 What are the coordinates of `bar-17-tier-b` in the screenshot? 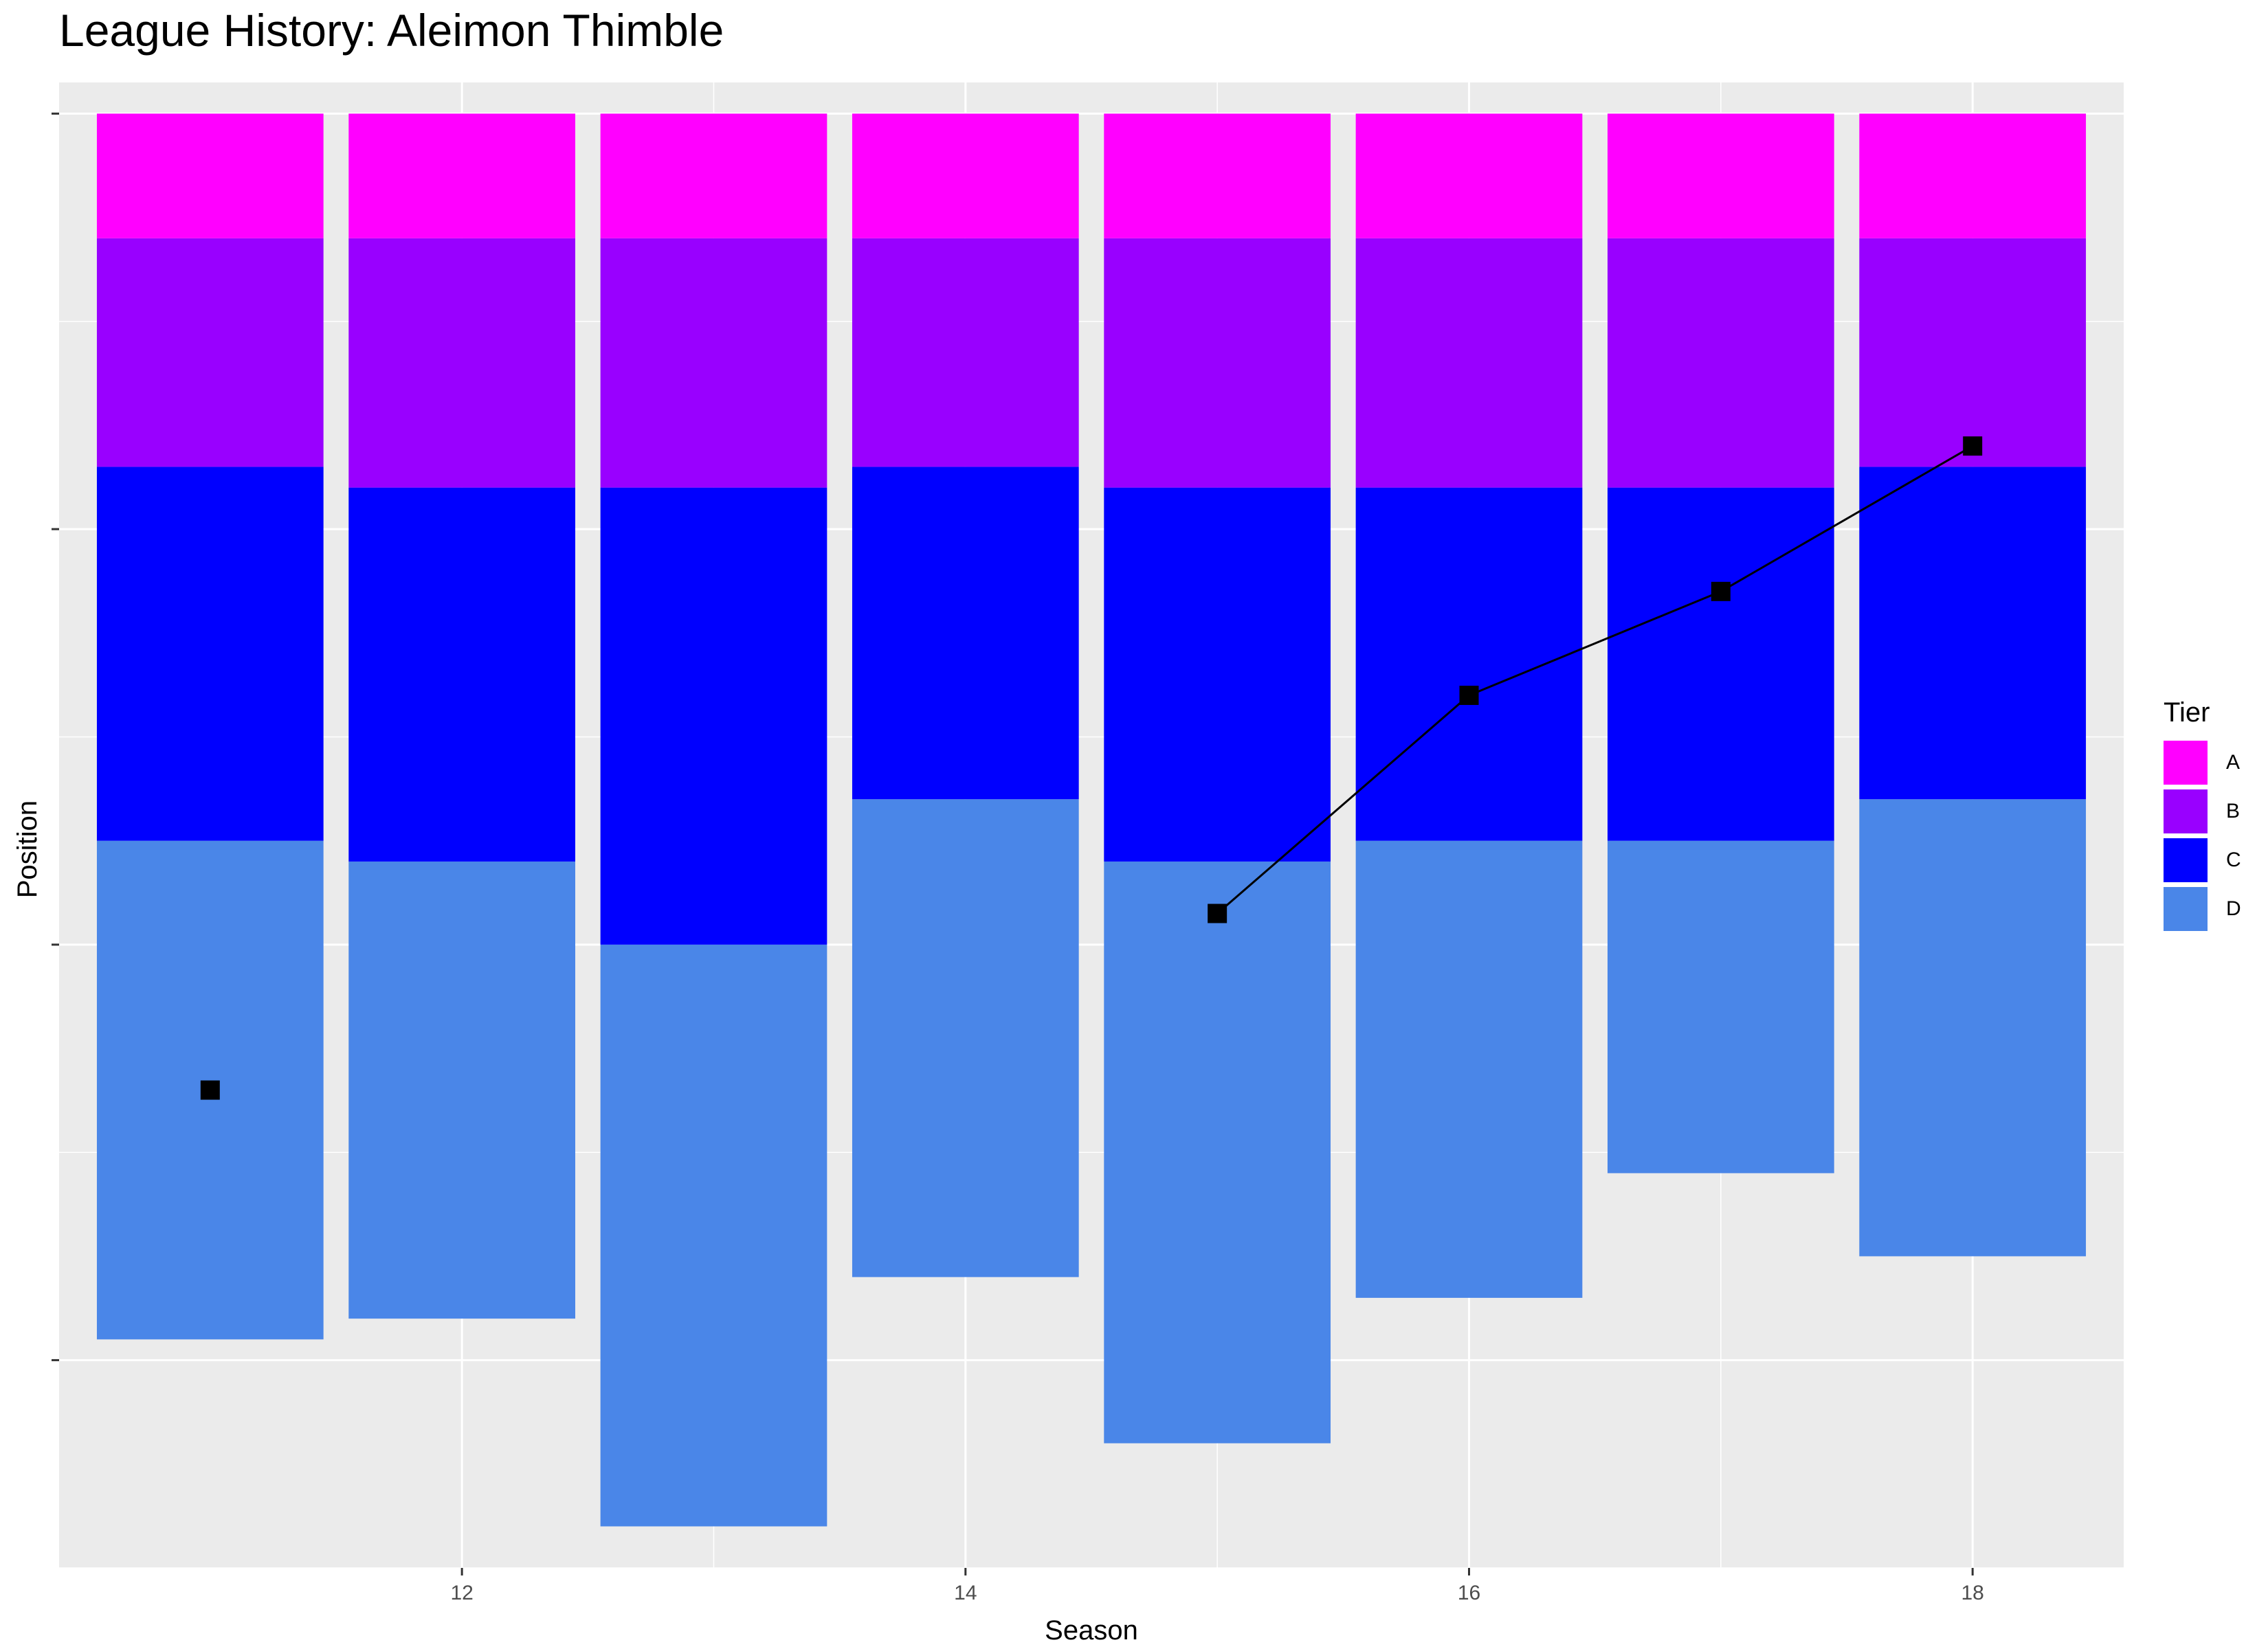 It's located at (1721, 363).